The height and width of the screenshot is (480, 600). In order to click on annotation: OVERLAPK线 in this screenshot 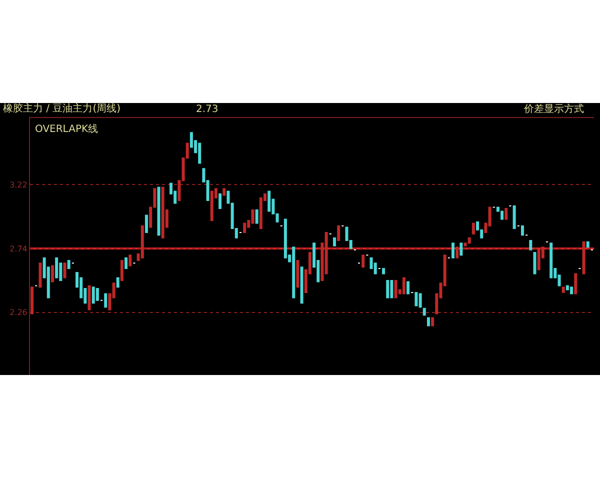, I will do `click(66, 129)`.